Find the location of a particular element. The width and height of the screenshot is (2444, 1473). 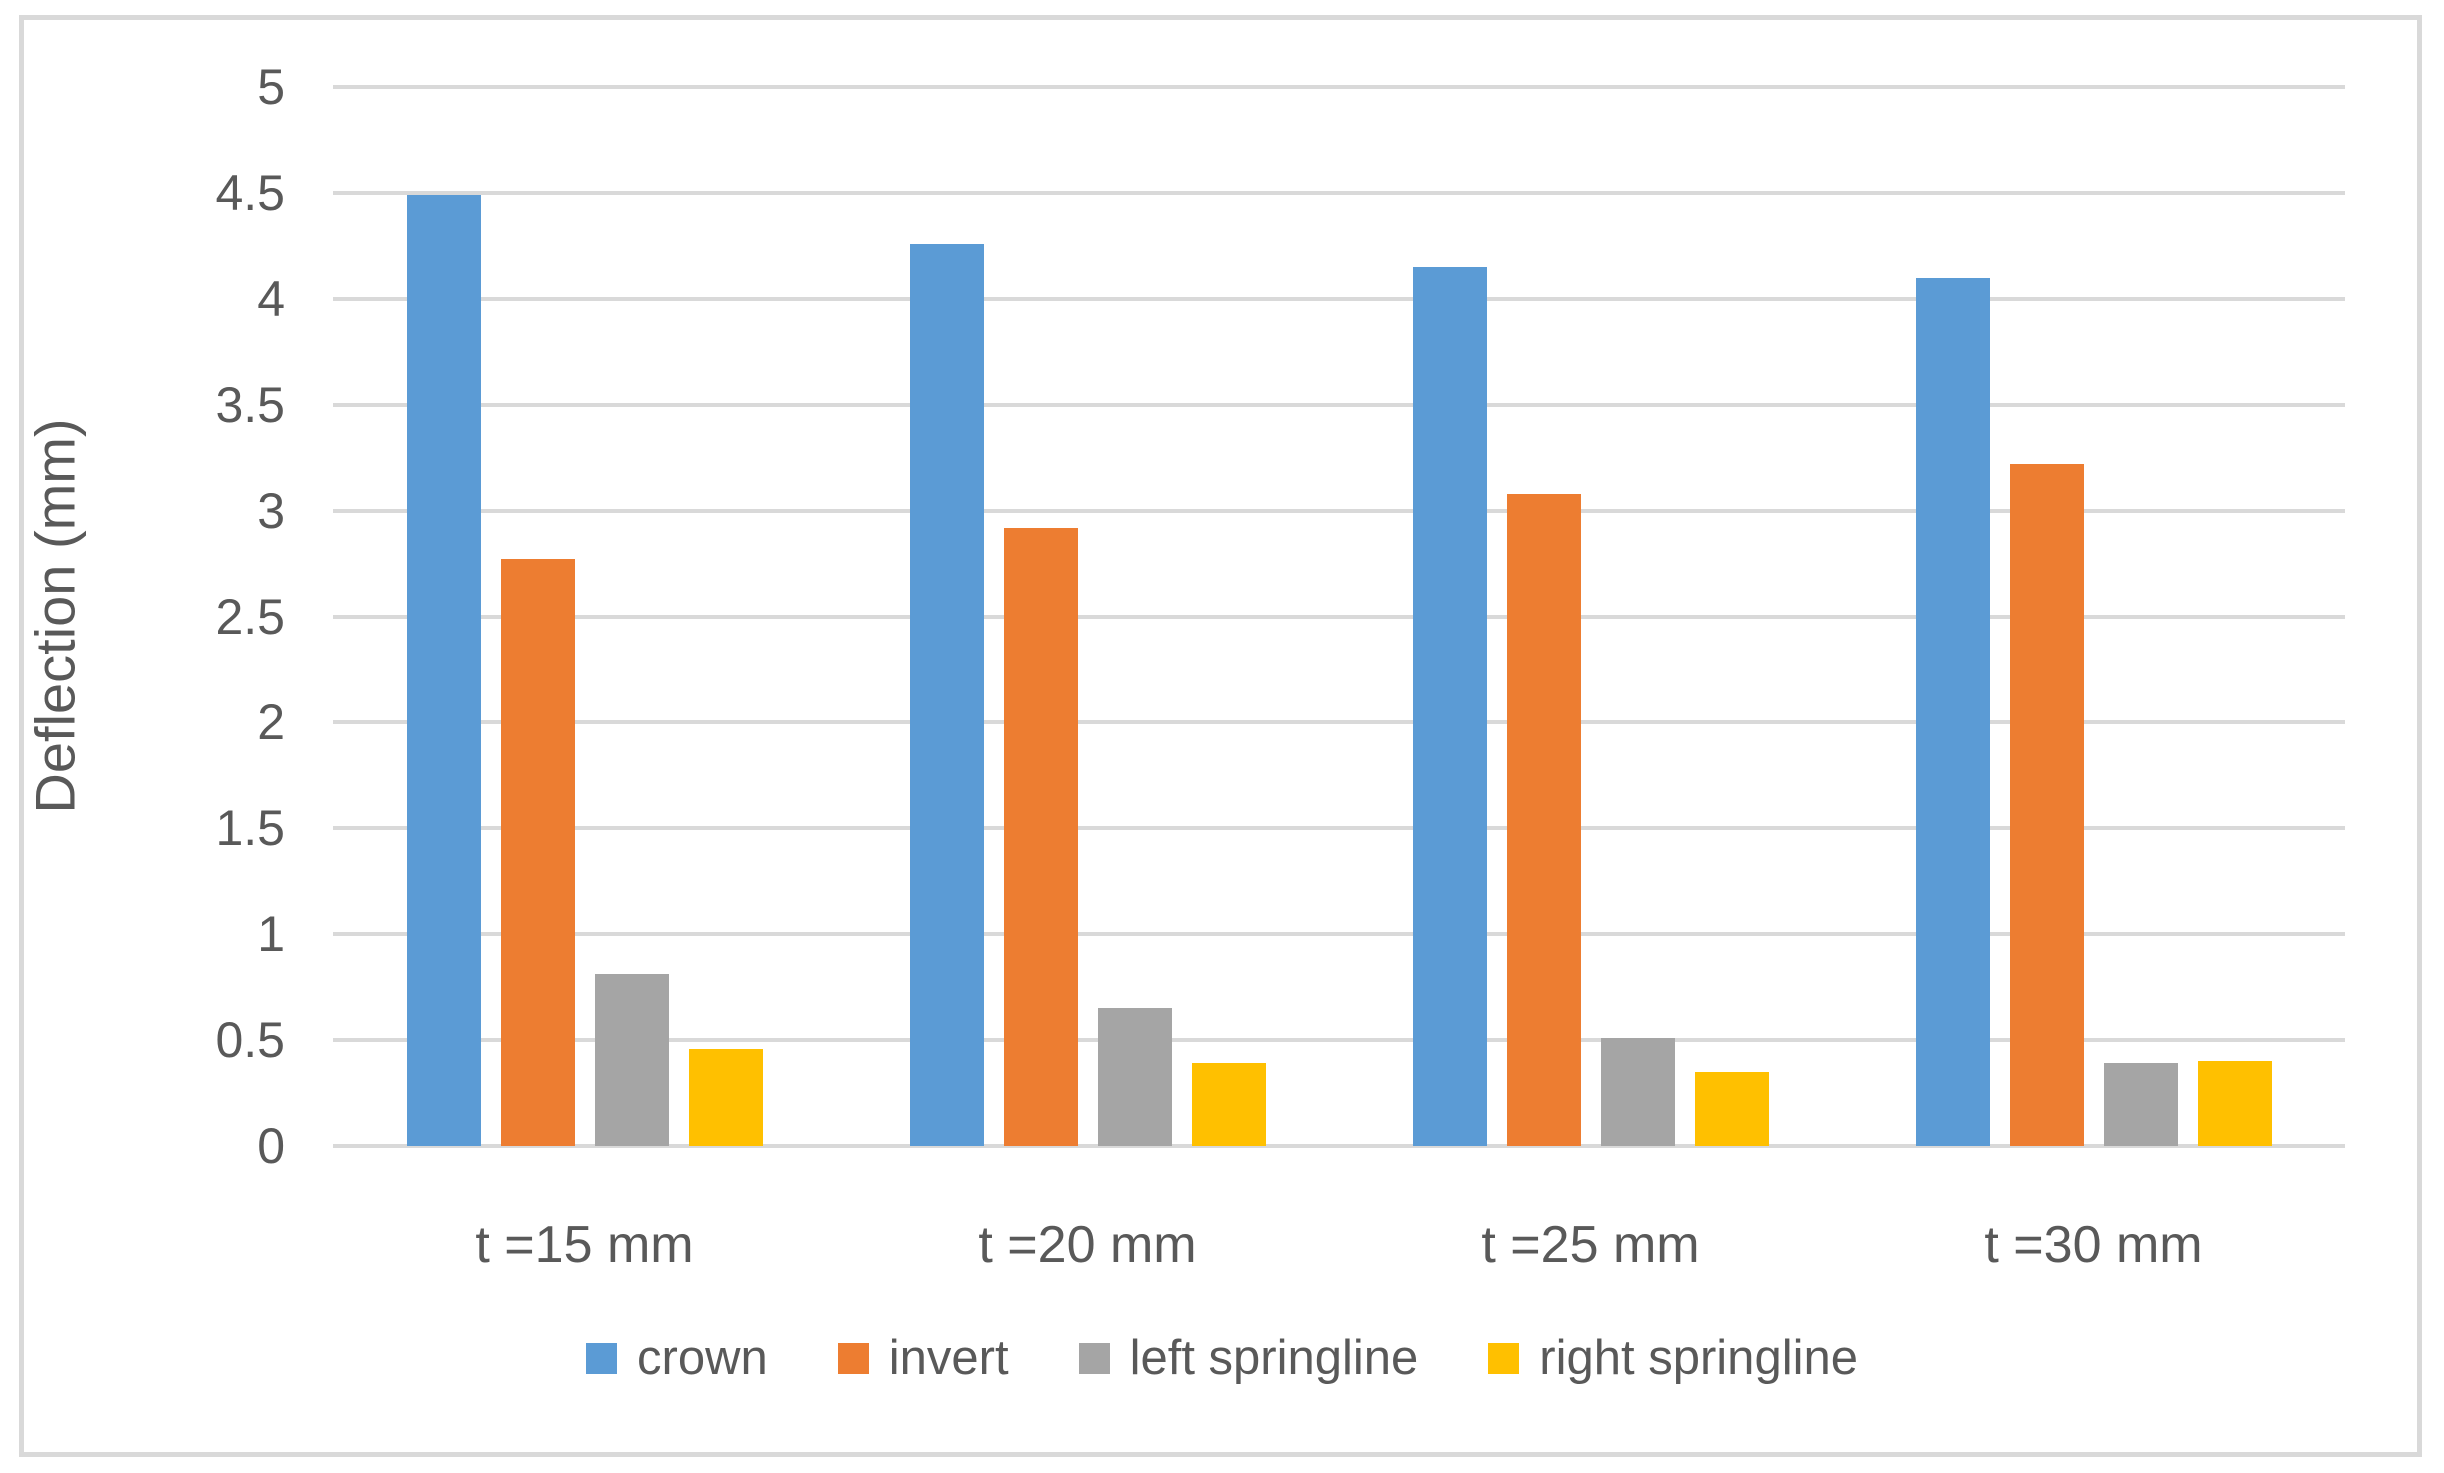

legend-label: left springline is located at coordinates (1274, 1358).